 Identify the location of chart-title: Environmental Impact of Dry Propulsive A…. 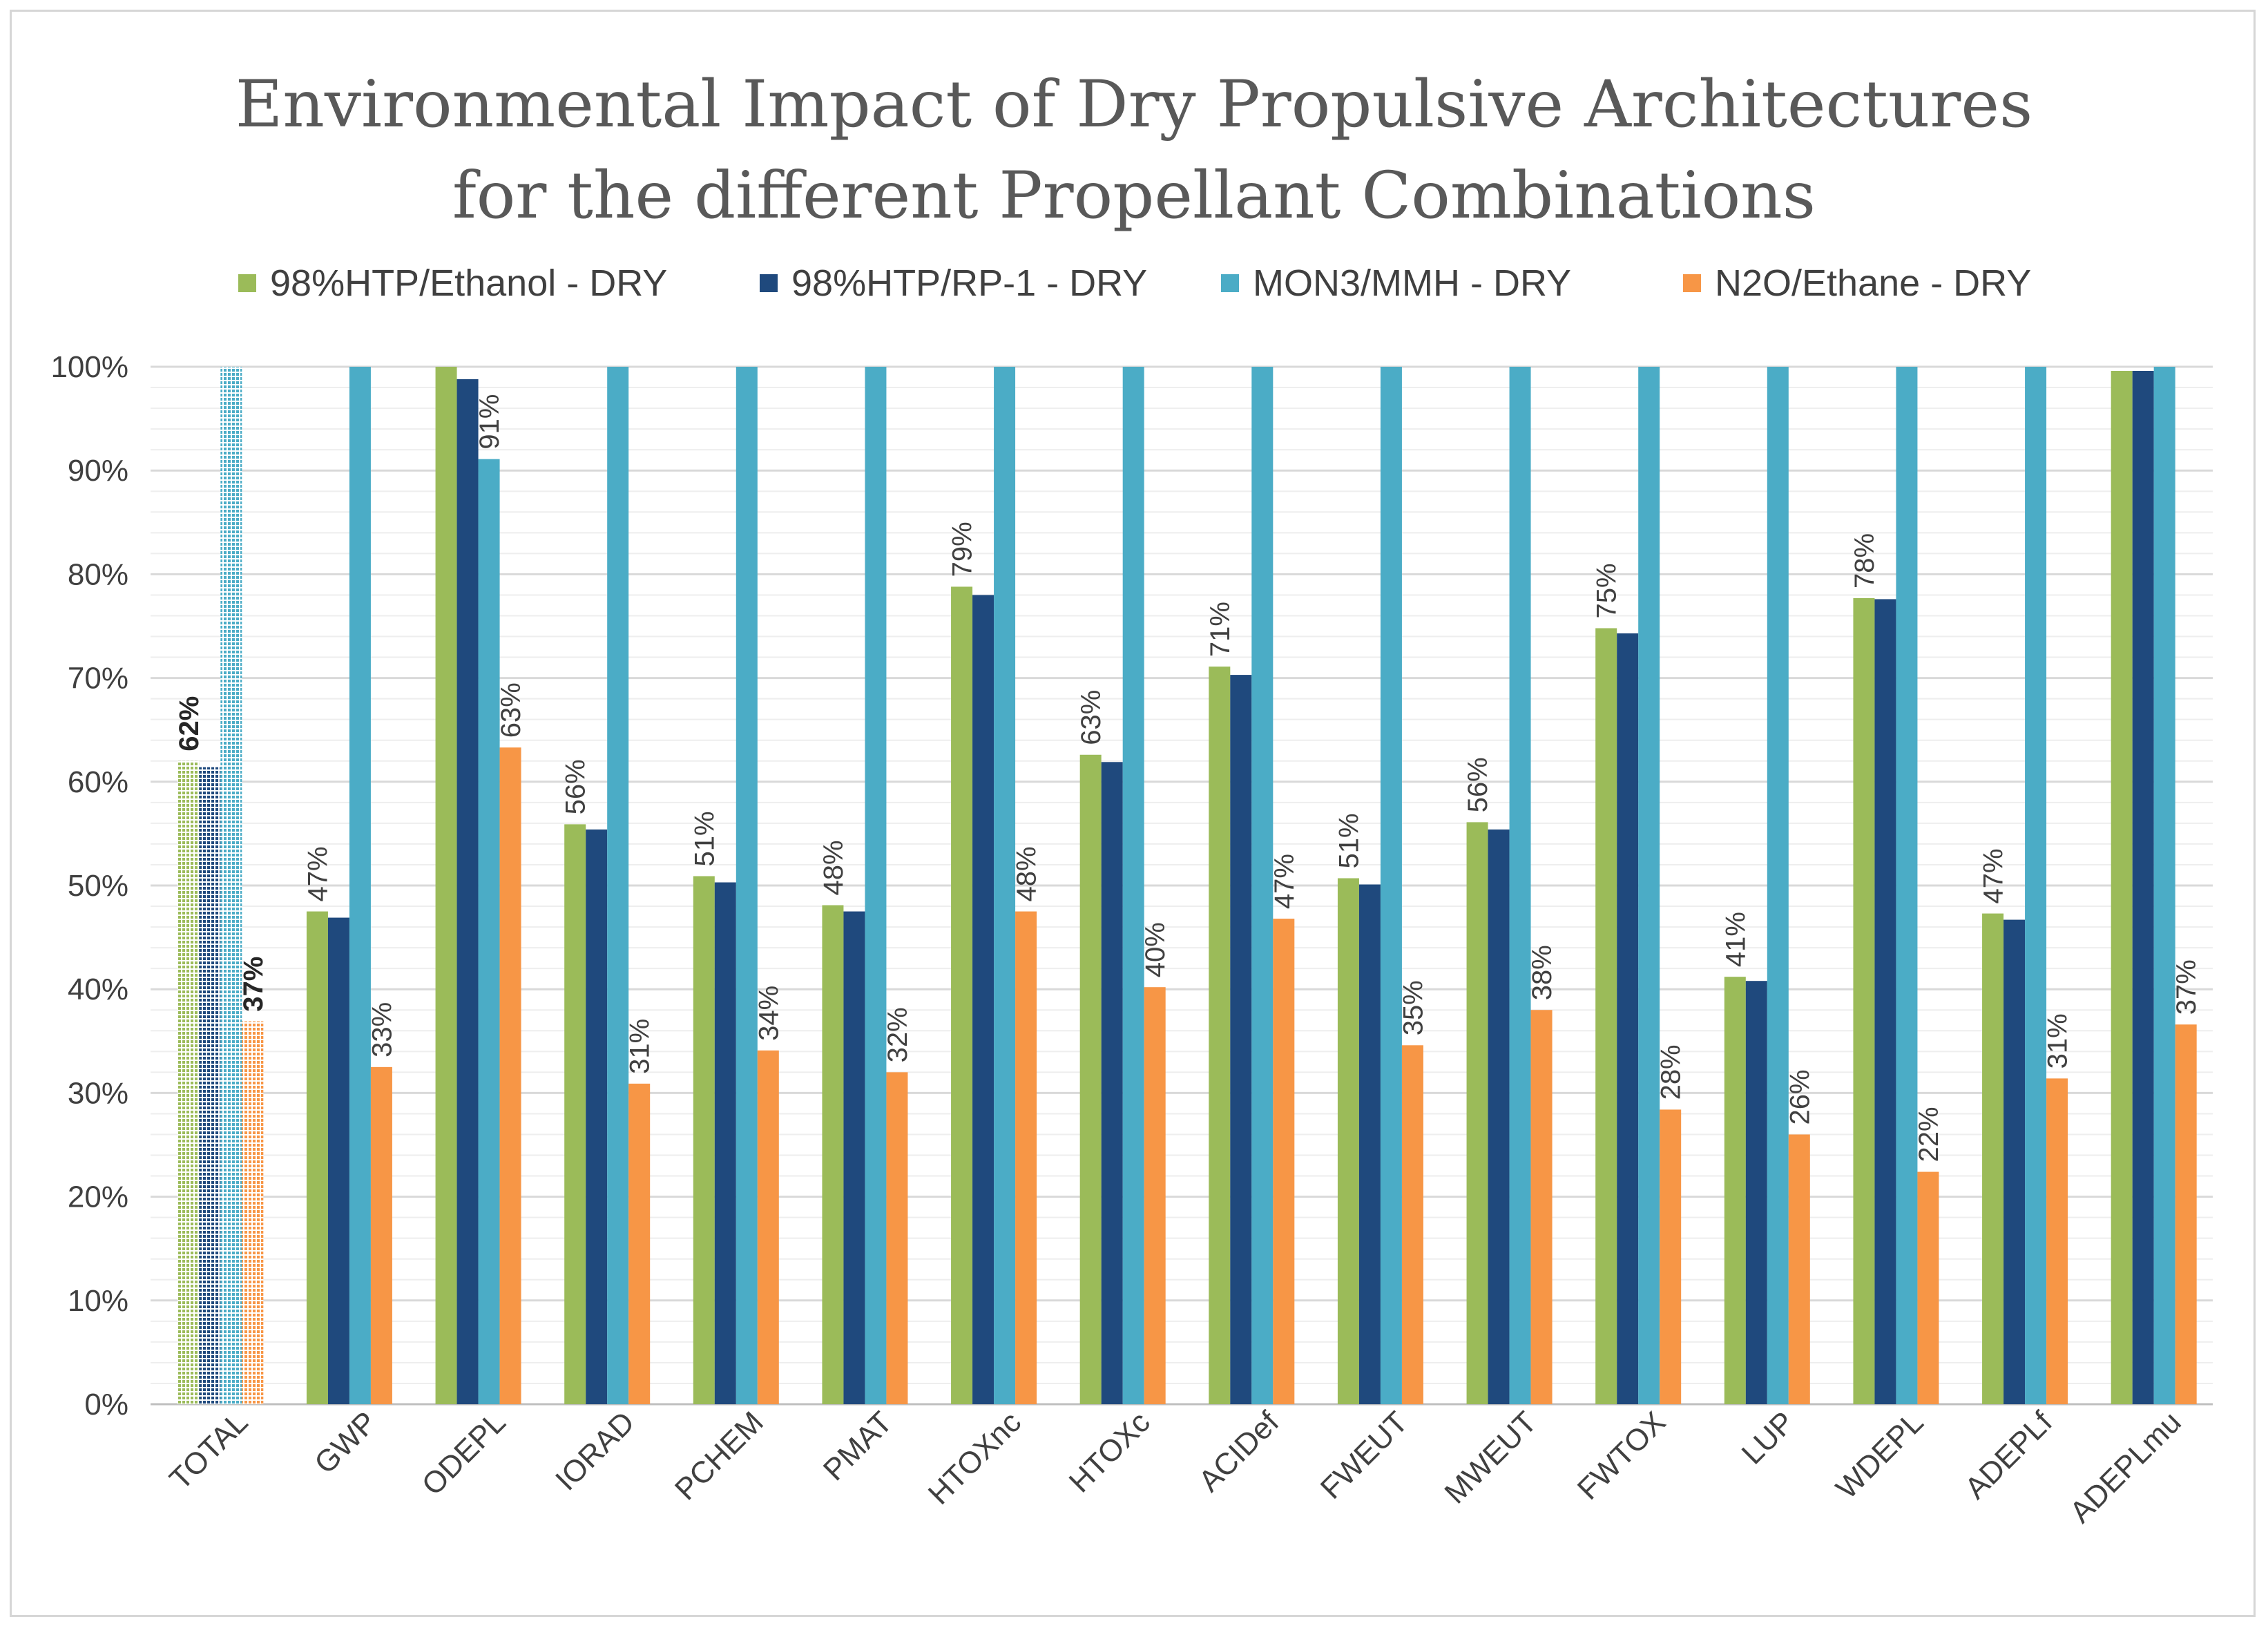
(1134, 150).